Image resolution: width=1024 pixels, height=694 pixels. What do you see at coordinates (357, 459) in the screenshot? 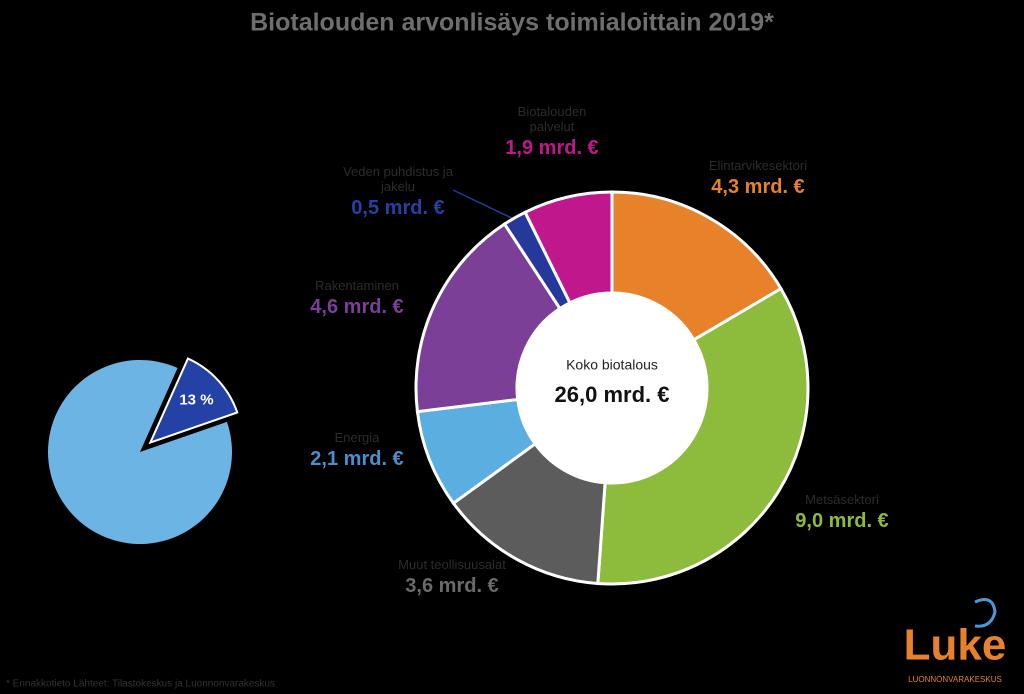
I see `value-label: 2,1 mrd. €` at bounding box center [357, 459].